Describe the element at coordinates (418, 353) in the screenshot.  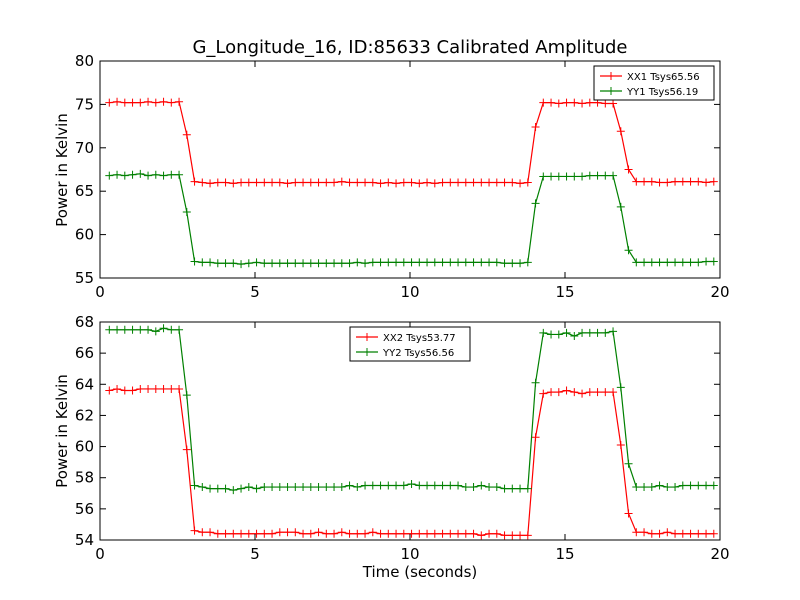
I see `legend-entry: YY2 Tsys56.56` at that location.